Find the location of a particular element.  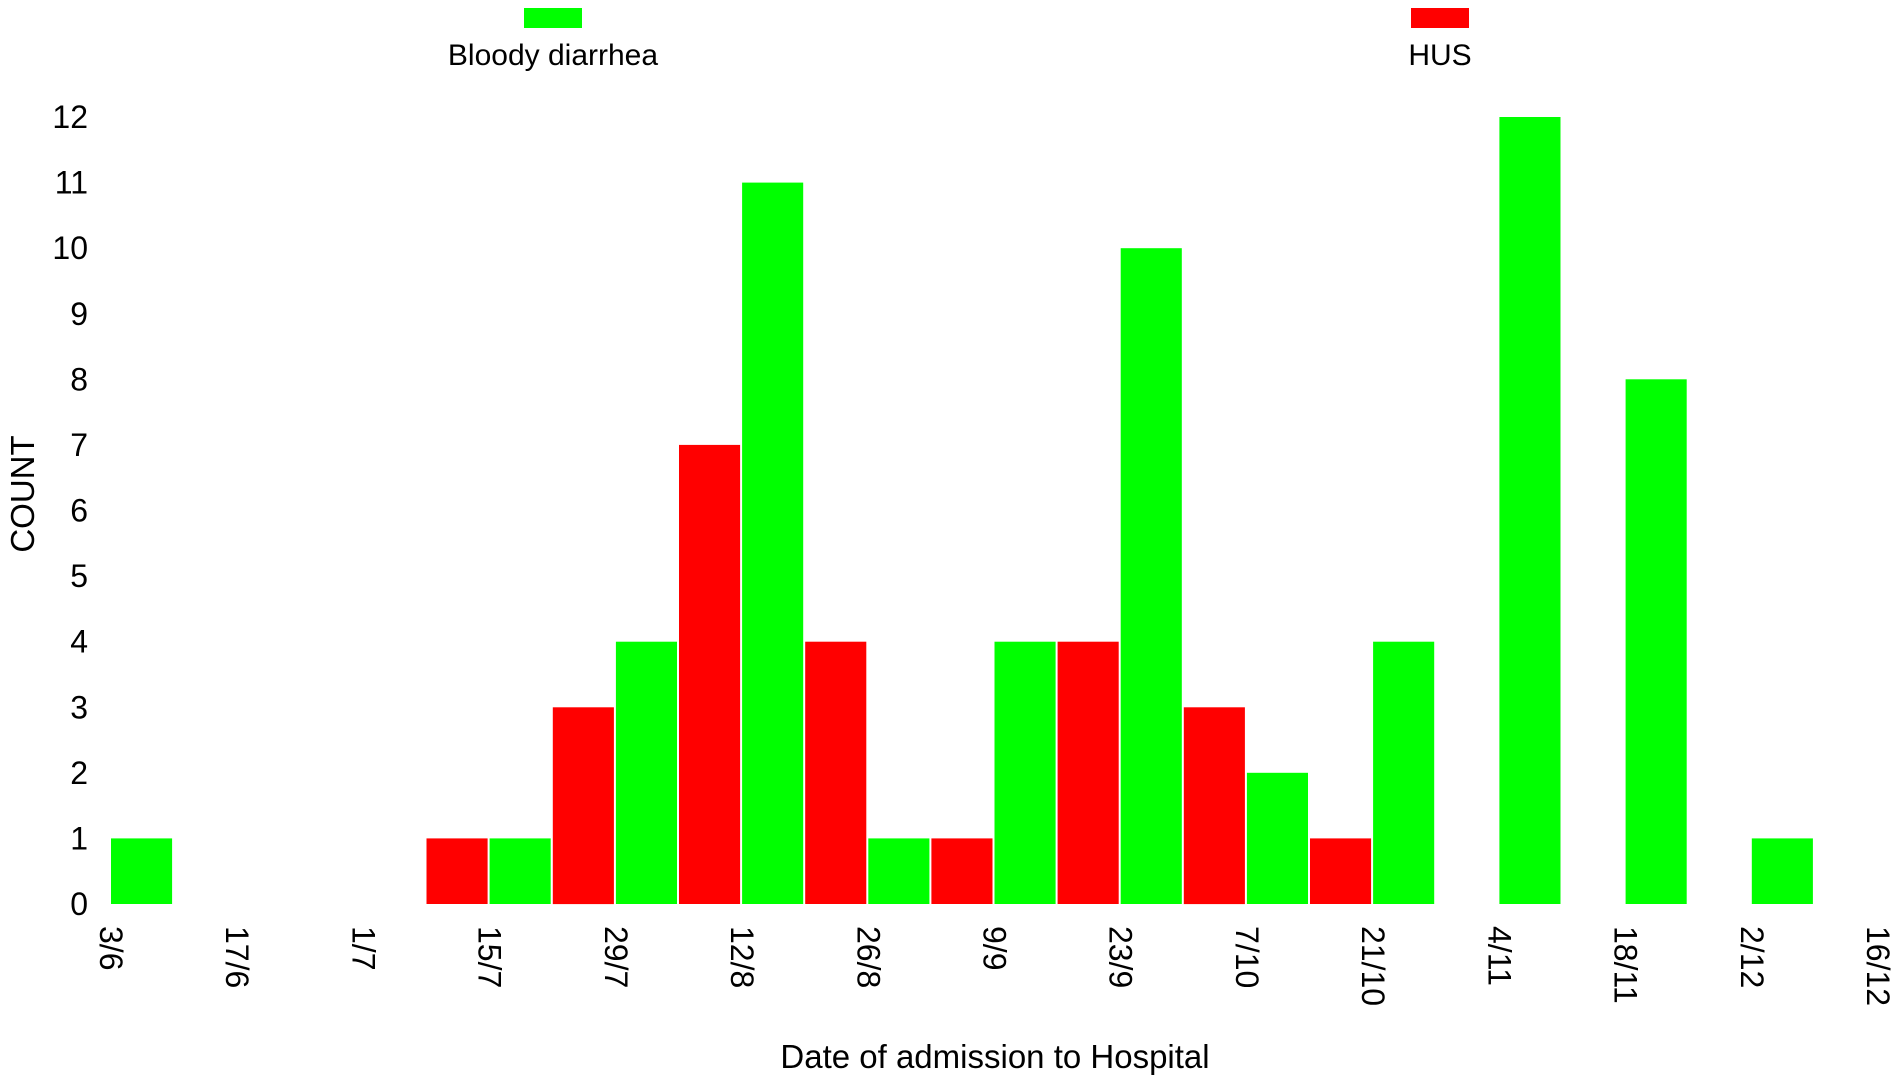

legend-swatch-bloody-diarrhea is located at coordinates (553, 18).